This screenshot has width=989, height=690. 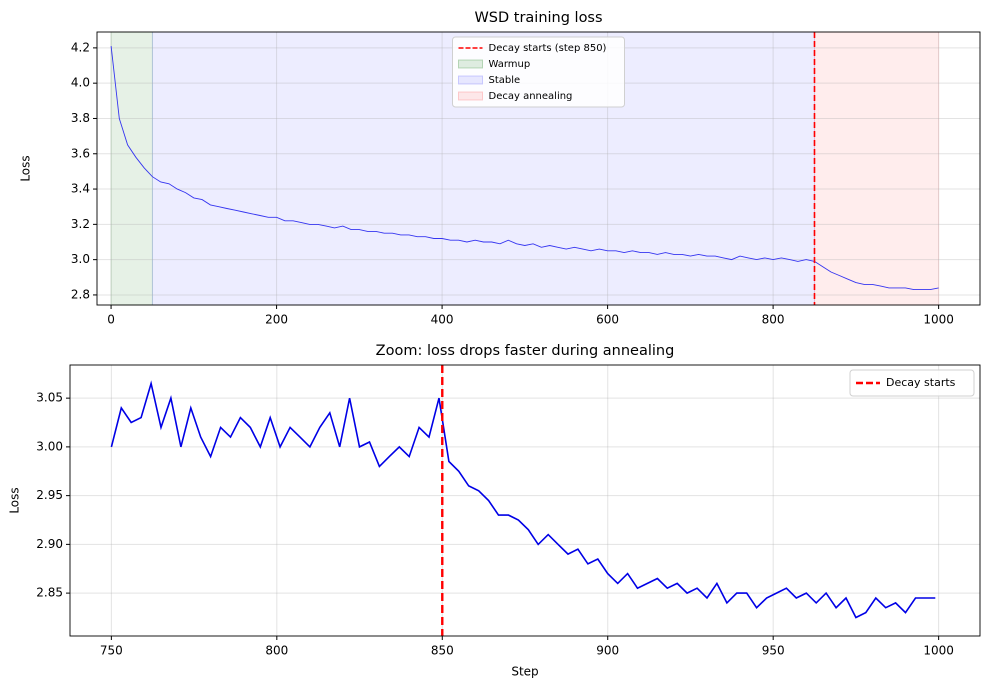 I want to click on y-tick-label: 4.2, so click(x=80, y=47).